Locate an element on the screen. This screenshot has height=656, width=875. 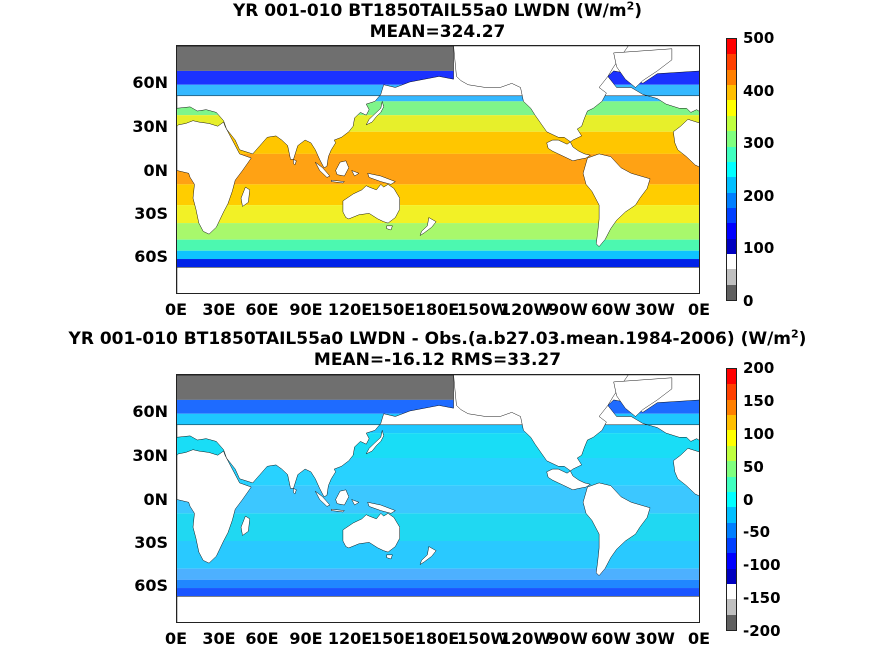
latitude-label: 60S is located at coordinates (151, 585).